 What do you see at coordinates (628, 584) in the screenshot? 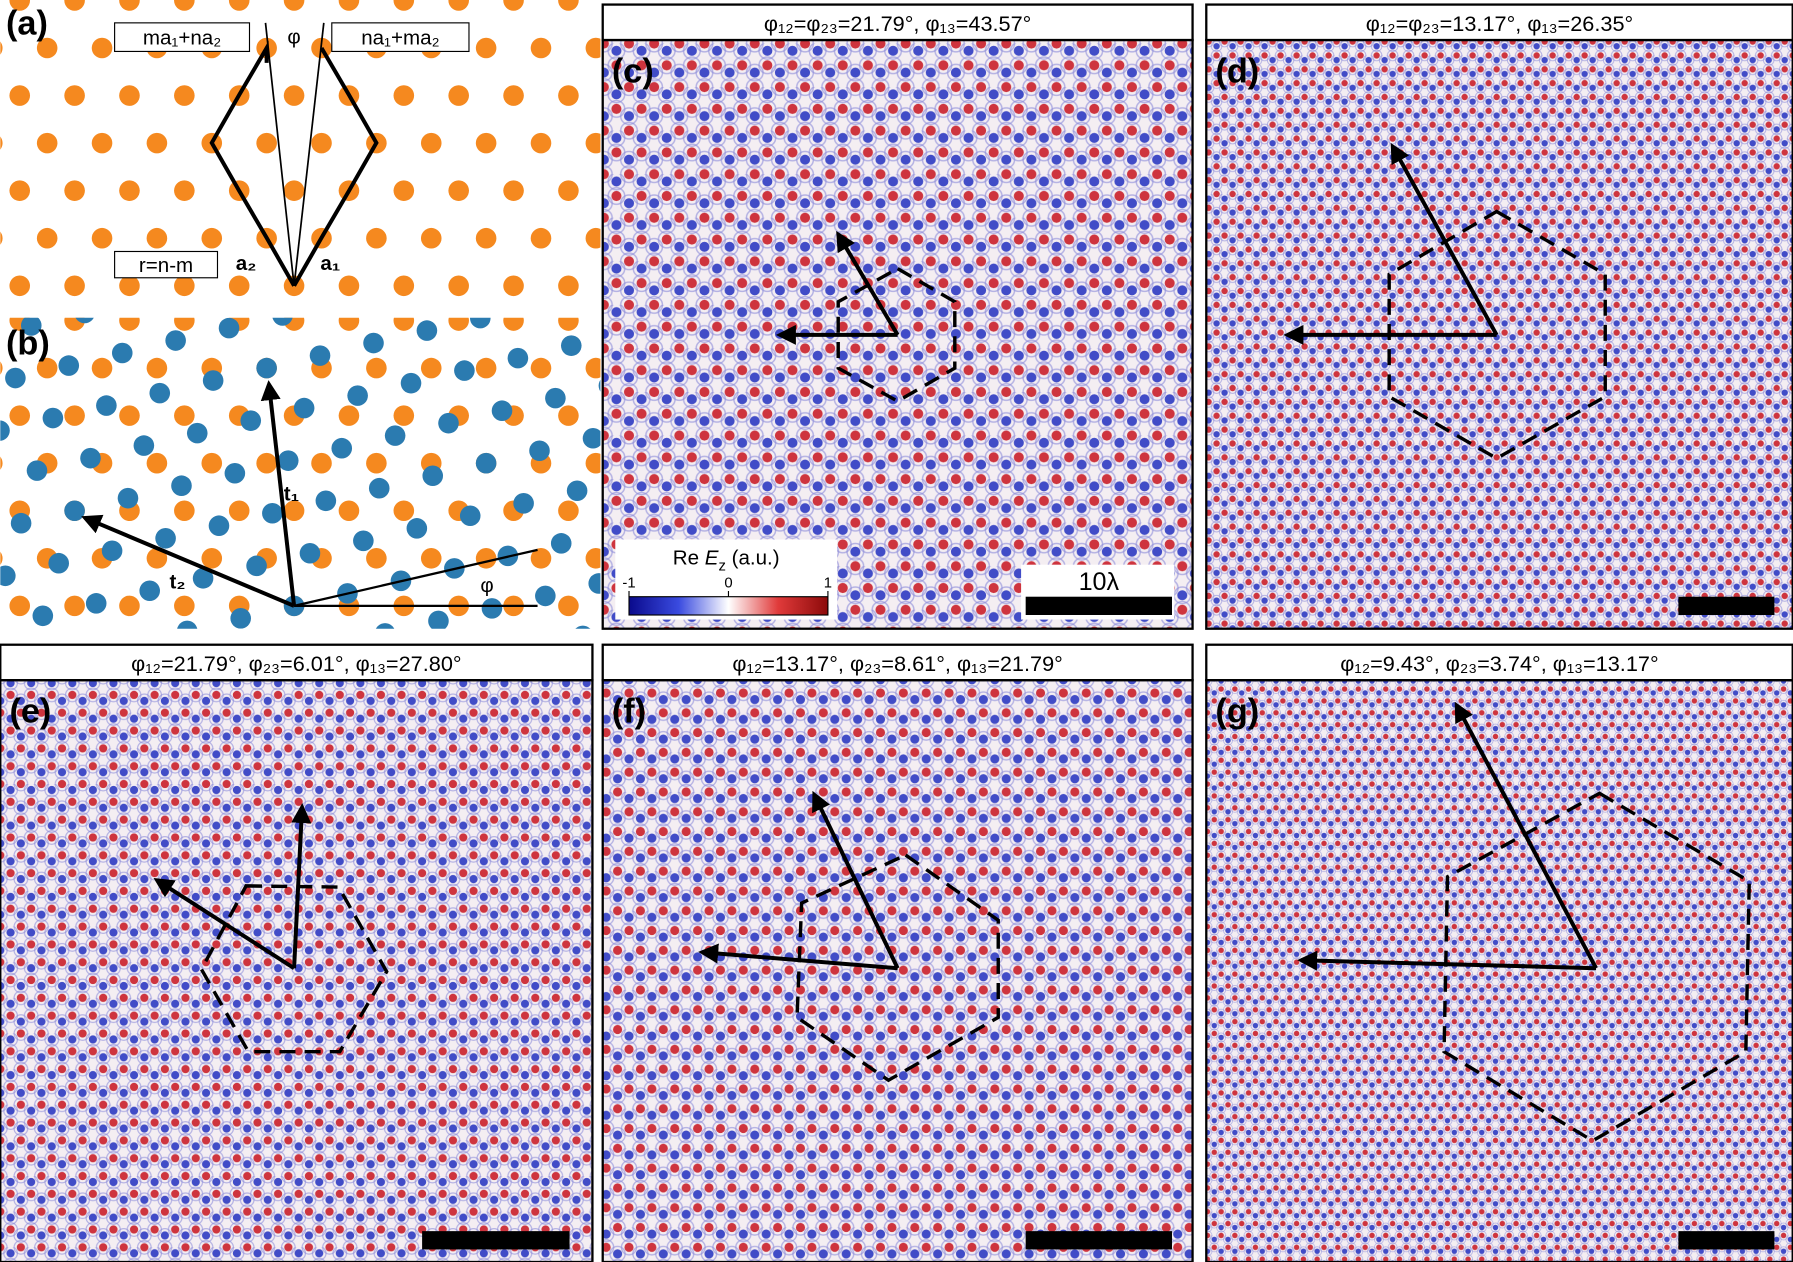
I see `colorbar-tick-label: -1` at bounding box center [628, 584].